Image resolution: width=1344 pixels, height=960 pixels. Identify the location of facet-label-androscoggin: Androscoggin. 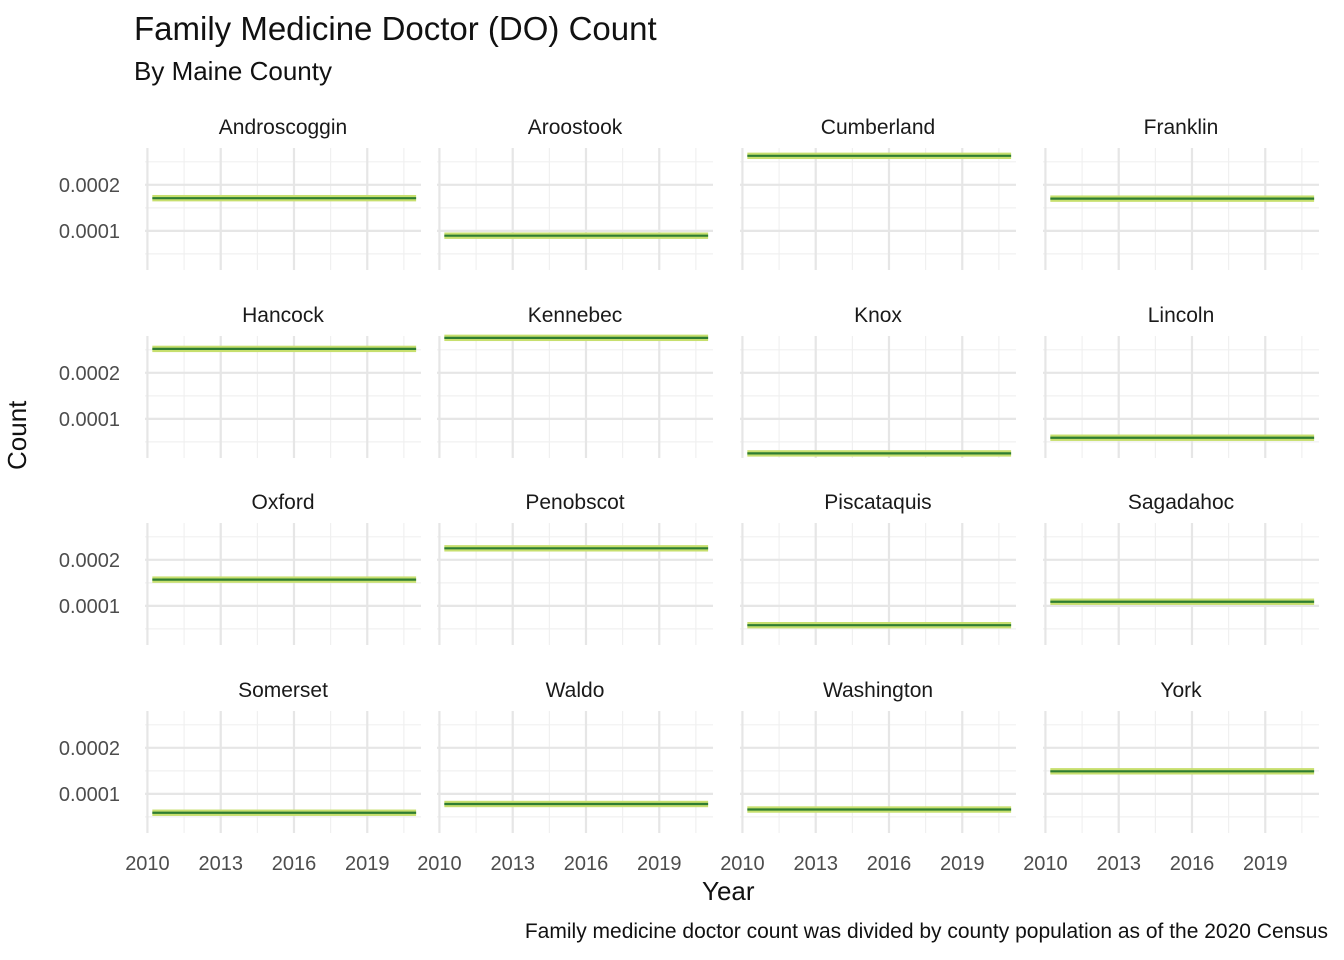
(283, 127).